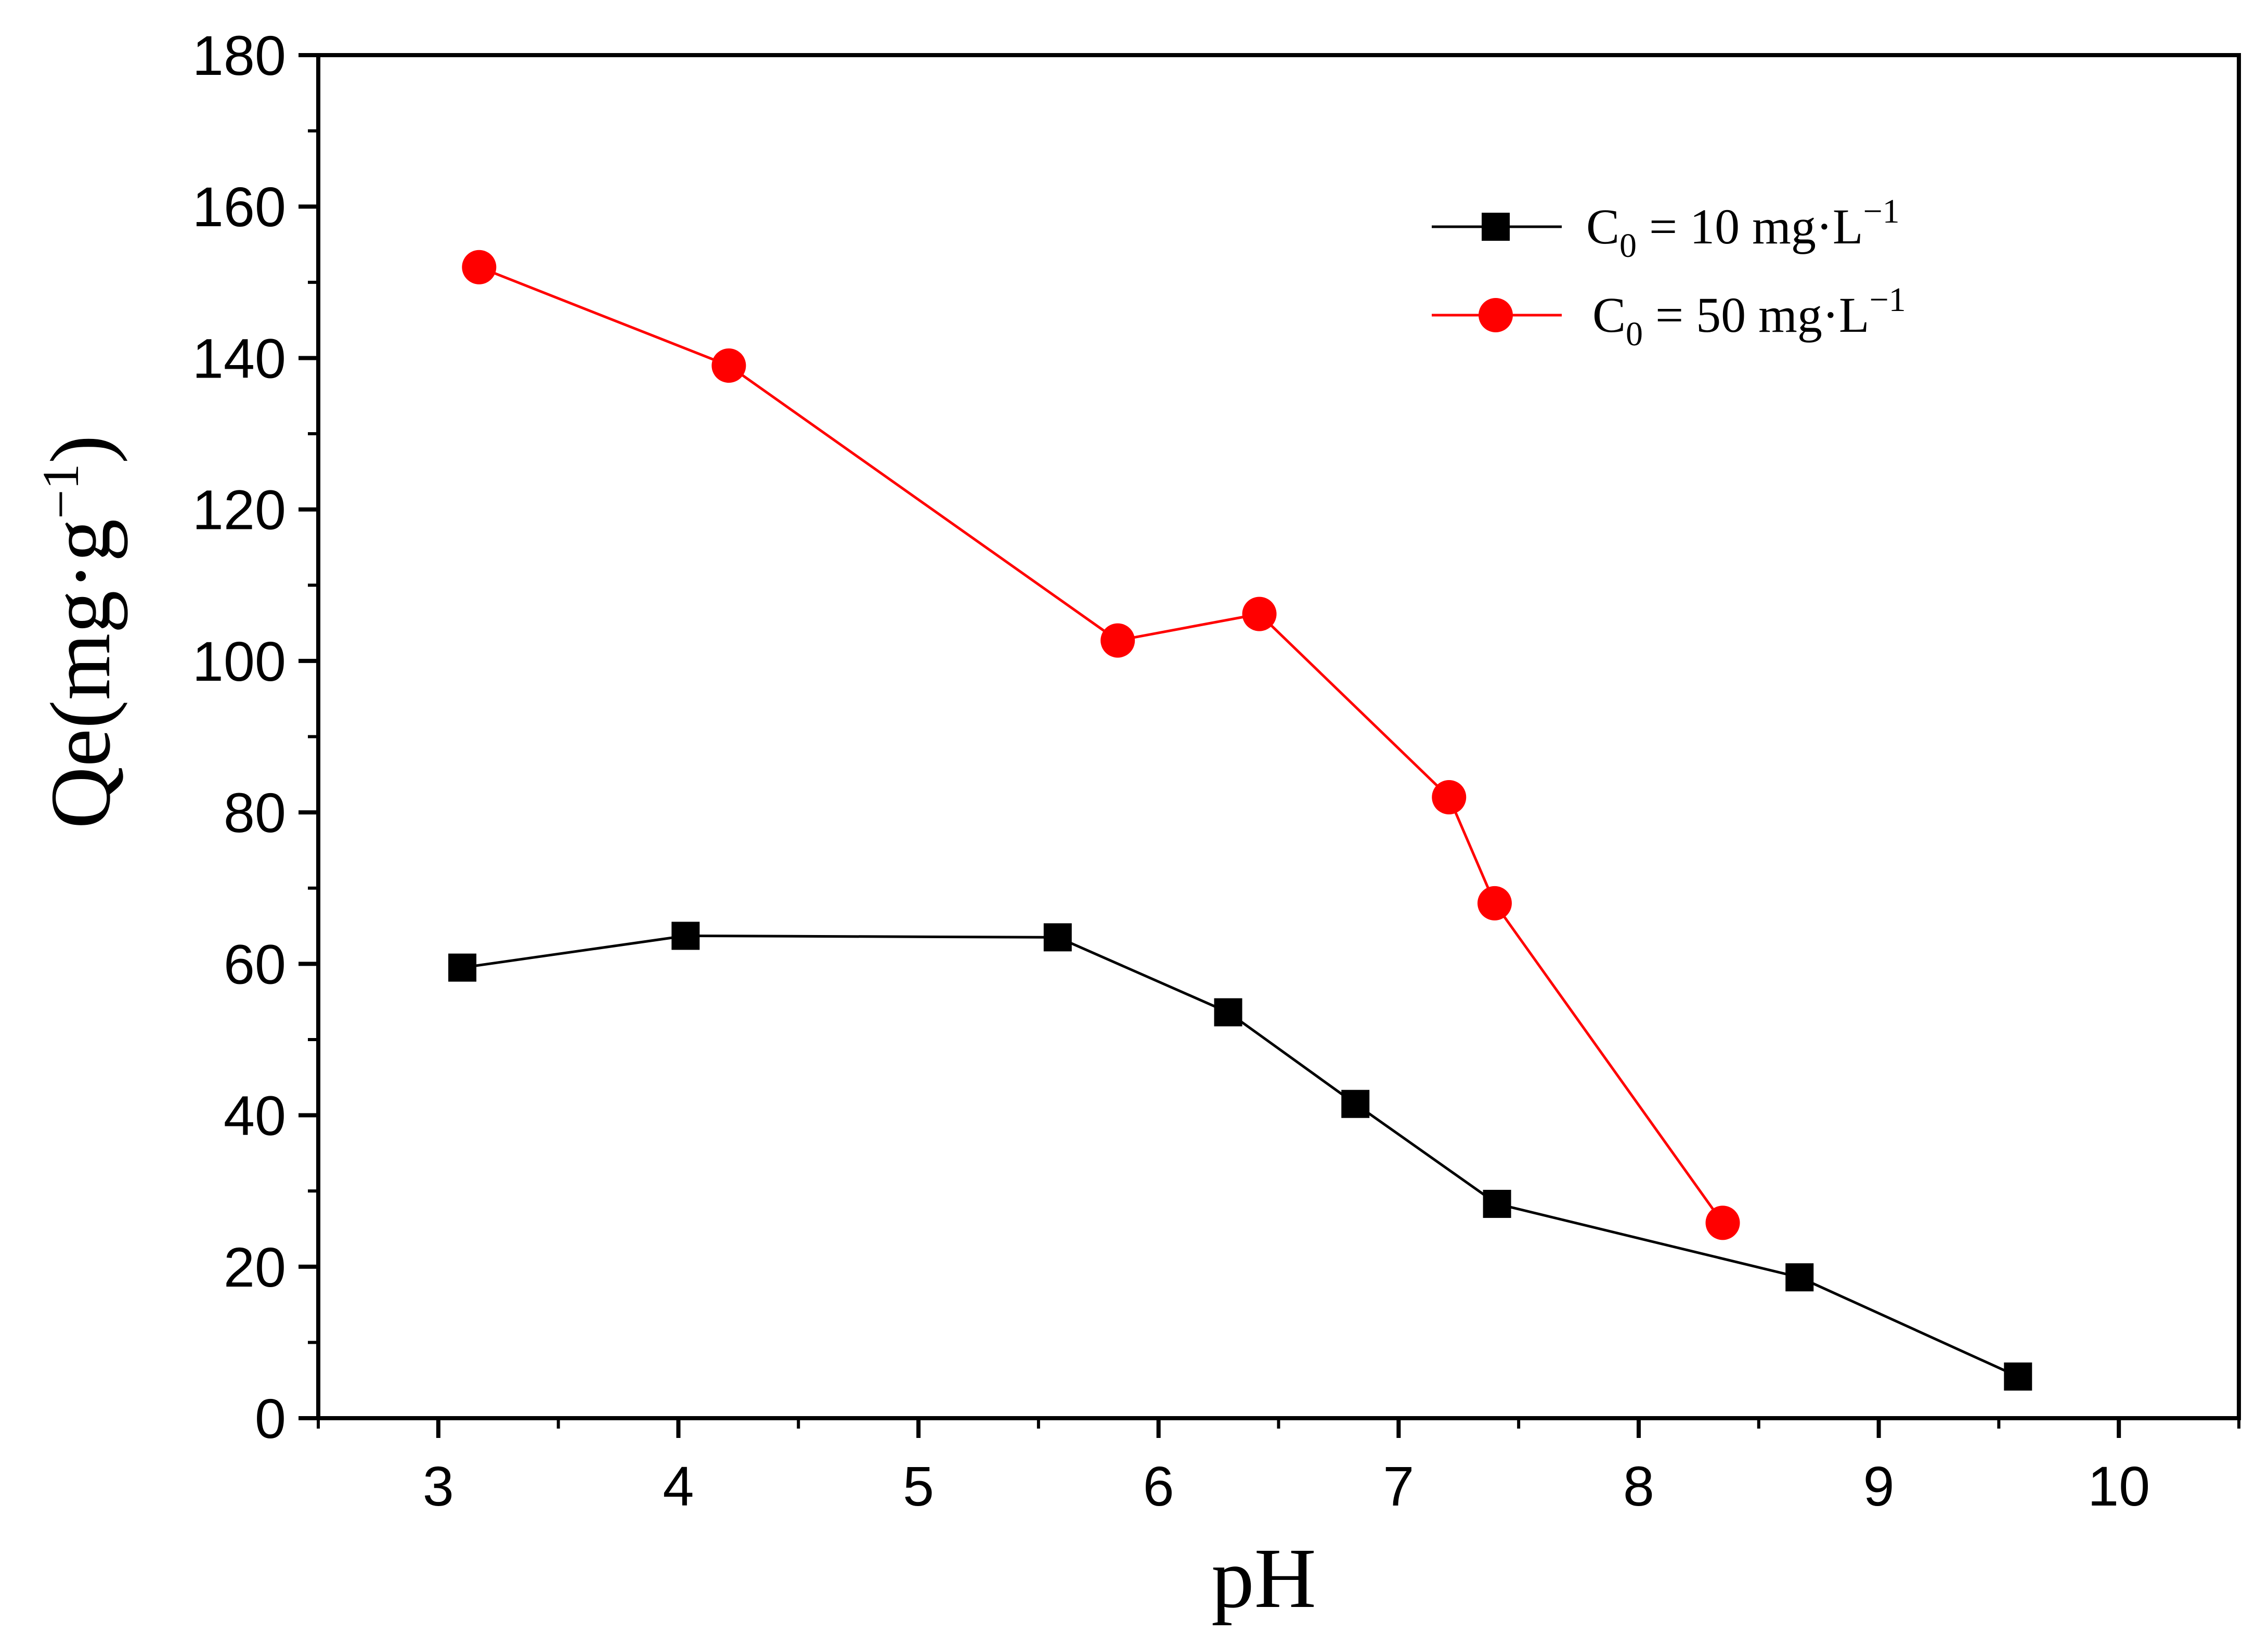 This screenshot has height=1647, width=2268. Describe the element at coordinates (255, 1267) in the screenshot. I see `y-tick-label: 20` at that location.